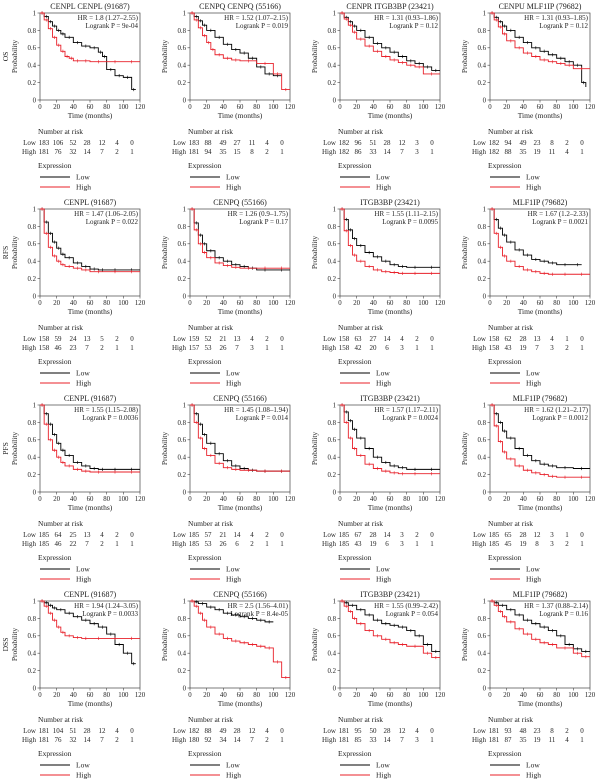  What do you see at coordinates (344, 731) in the screenshot?
I see `risk-value-low: 181` at bounding box center [344, 731].